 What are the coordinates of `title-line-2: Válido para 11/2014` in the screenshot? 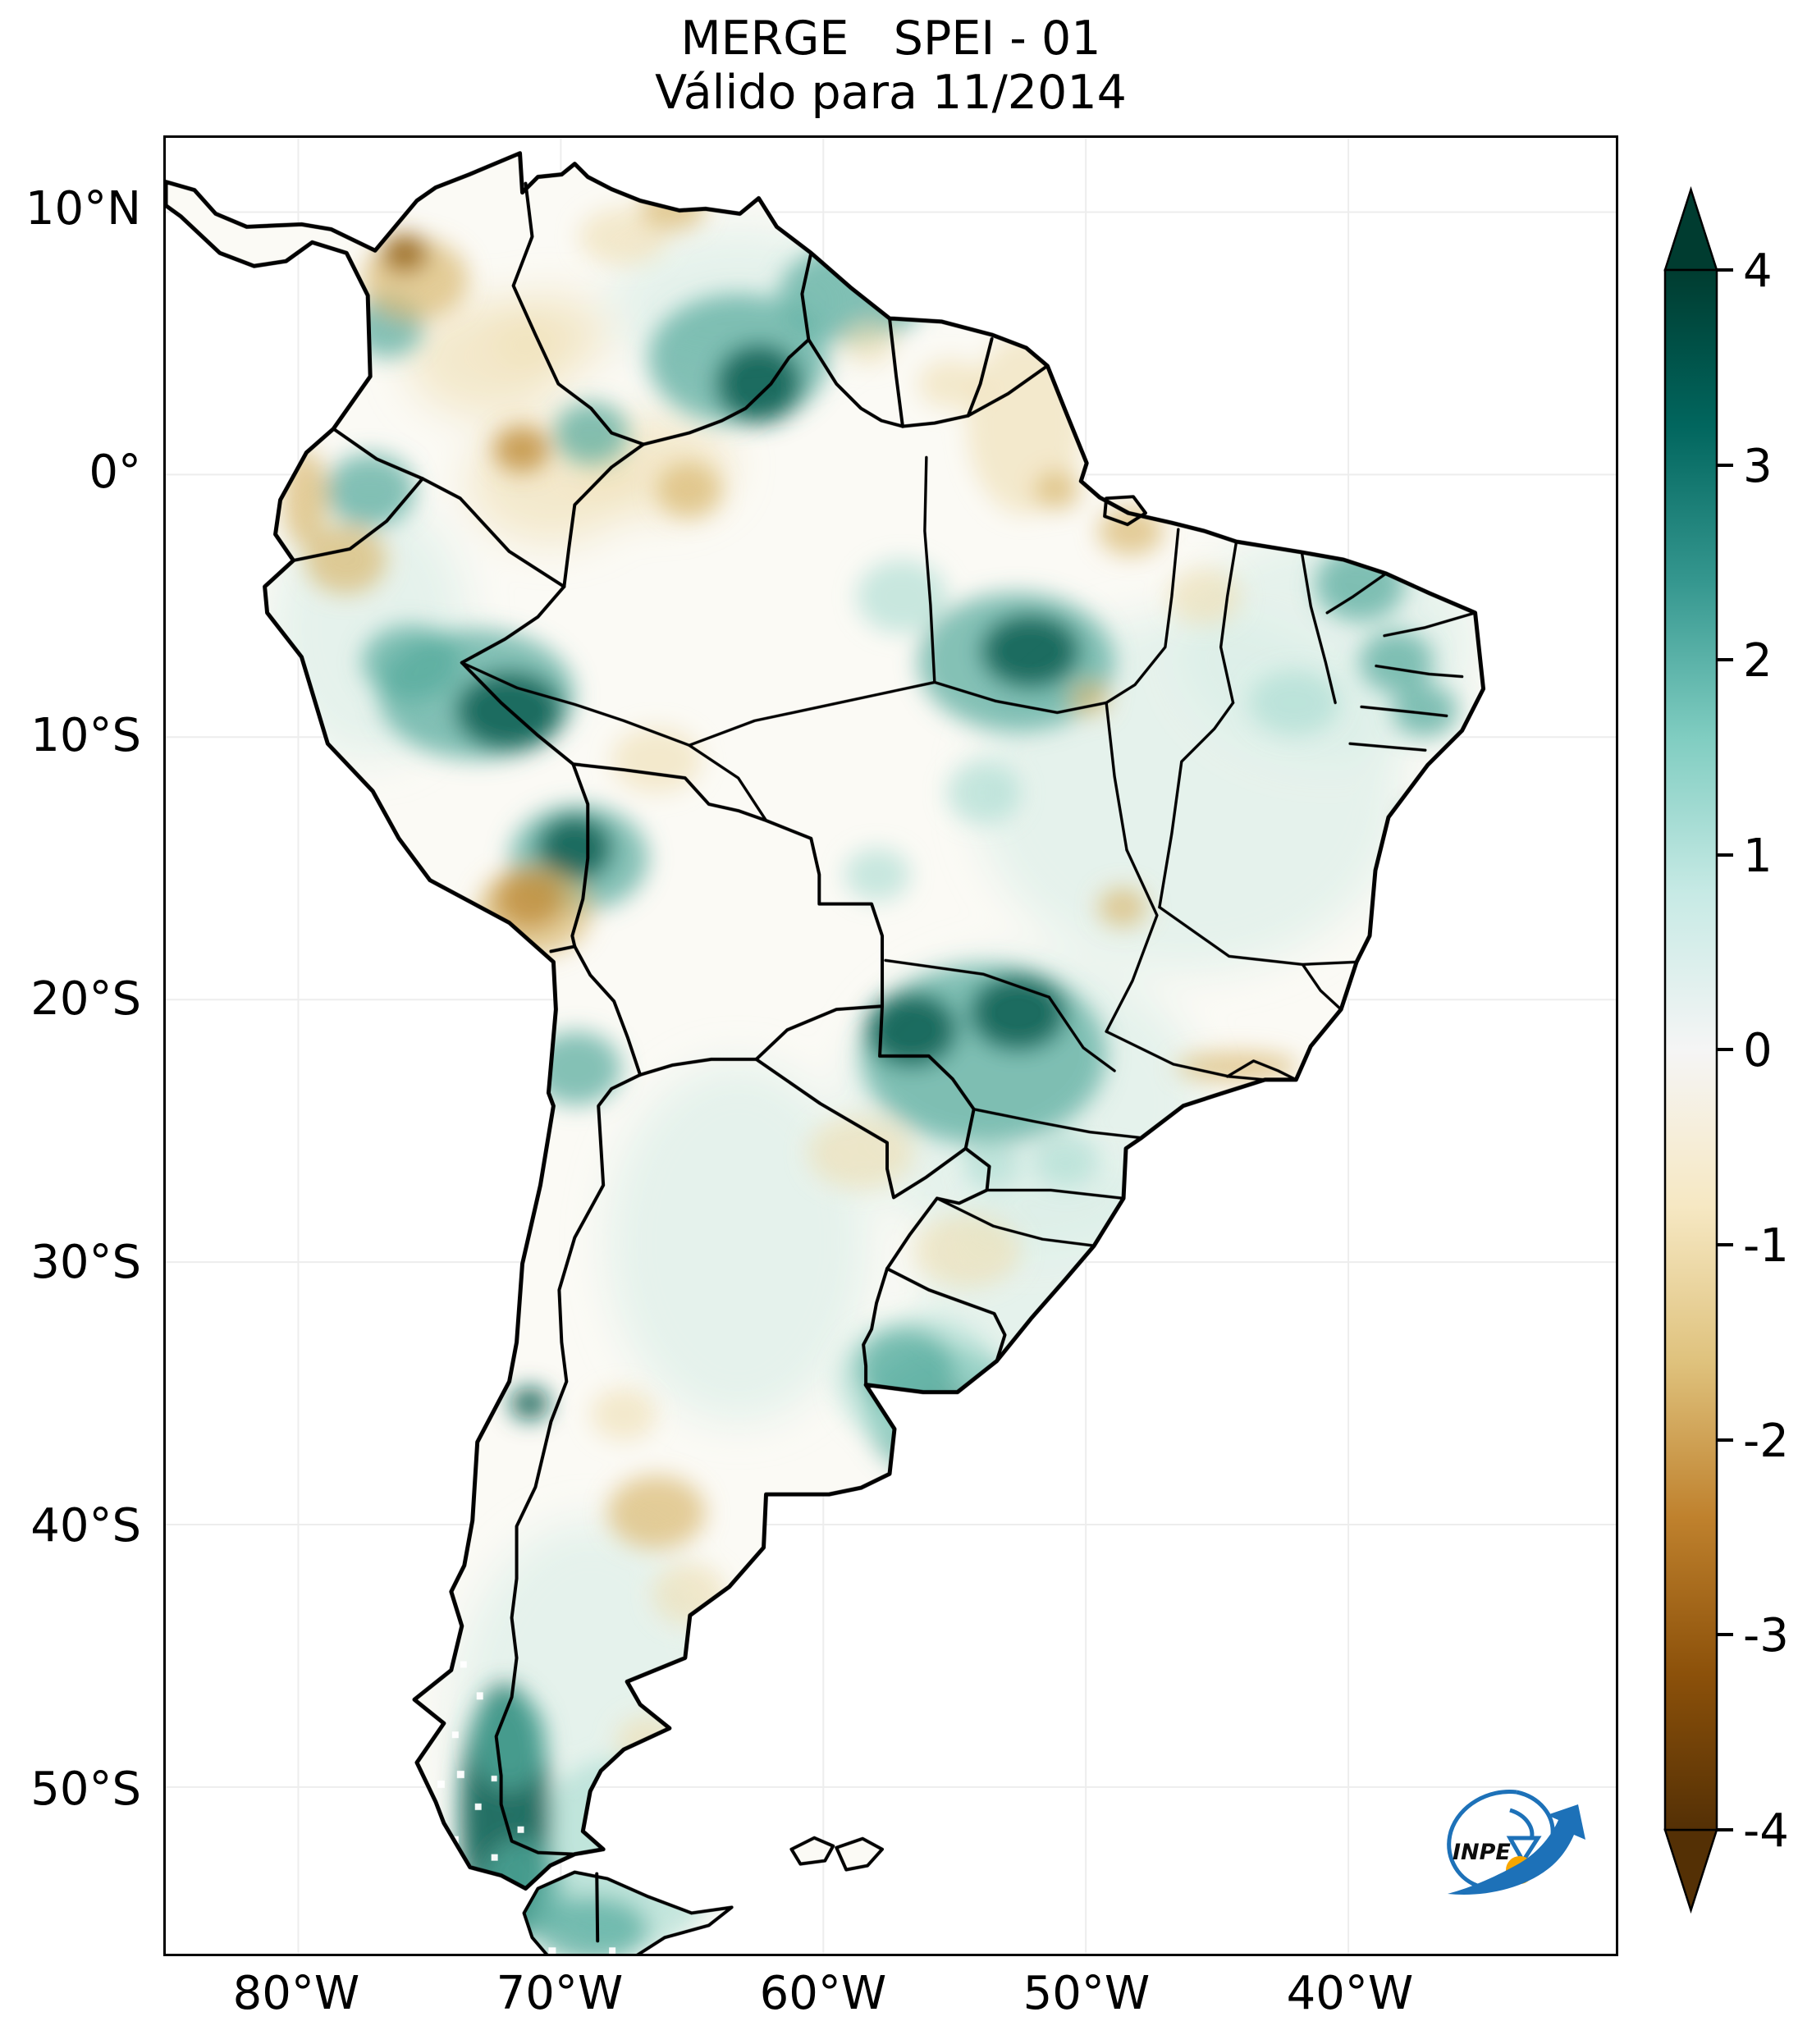 It's located at (891, 93).